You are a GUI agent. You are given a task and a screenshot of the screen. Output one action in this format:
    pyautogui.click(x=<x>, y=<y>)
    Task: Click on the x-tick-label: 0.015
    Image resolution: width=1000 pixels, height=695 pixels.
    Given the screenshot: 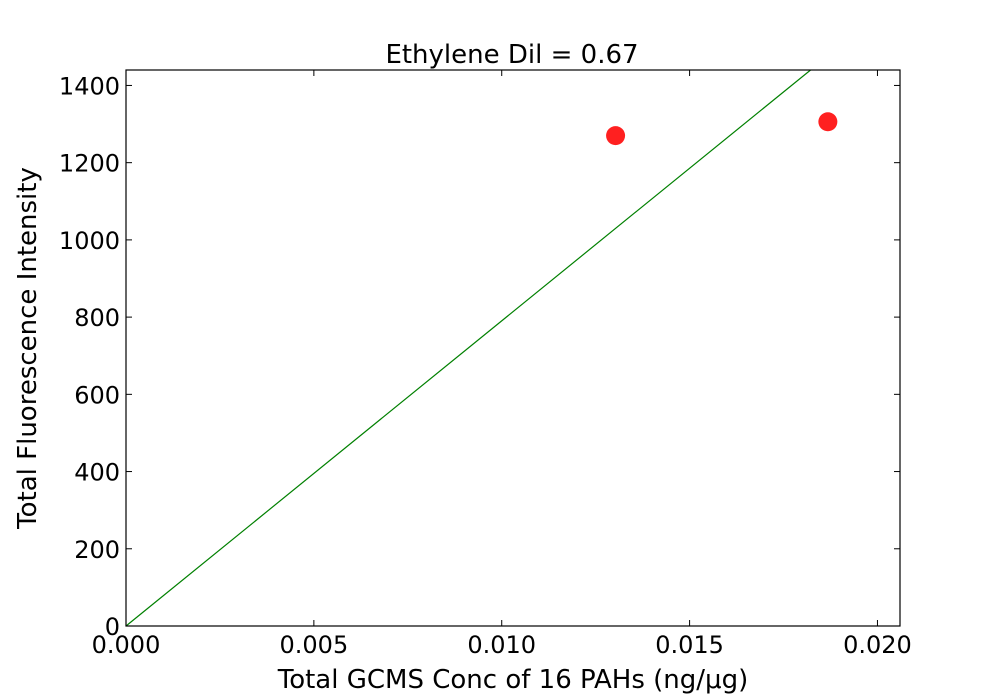 What is the action you would take?
    pyautogui.click(x=689, y=645)
    